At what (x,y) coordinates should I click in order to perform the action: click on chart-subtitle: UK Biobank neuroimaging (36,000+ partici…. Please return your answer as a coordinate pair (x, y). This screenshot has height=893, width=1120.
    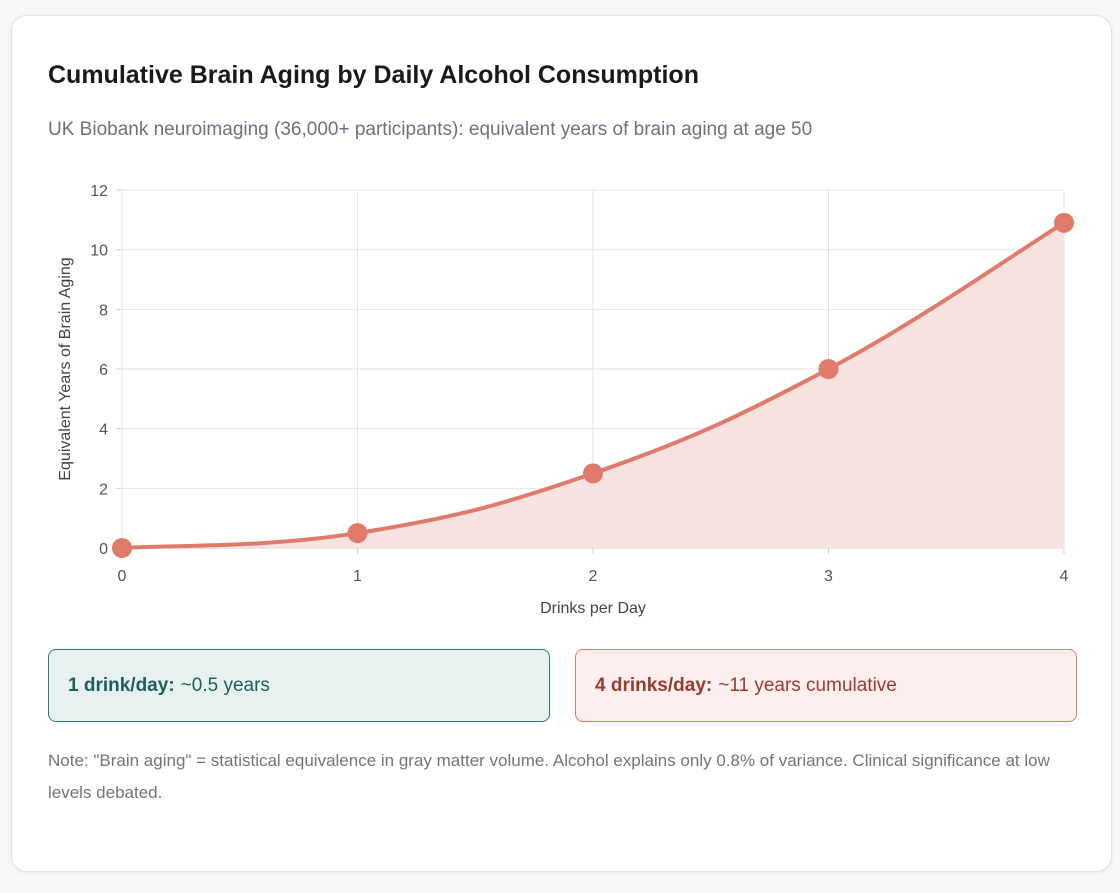
    Looking at the image, I should click on (430, 129).